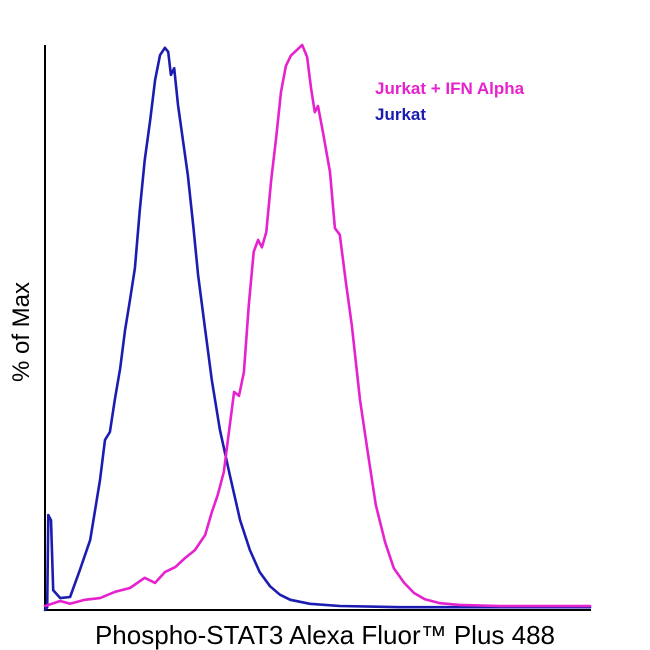 This screenshot has height=650, width=650. Describe the element at coordinates (401, 114) in the screenshot. I see `legend-item: Jurkat` at that location.